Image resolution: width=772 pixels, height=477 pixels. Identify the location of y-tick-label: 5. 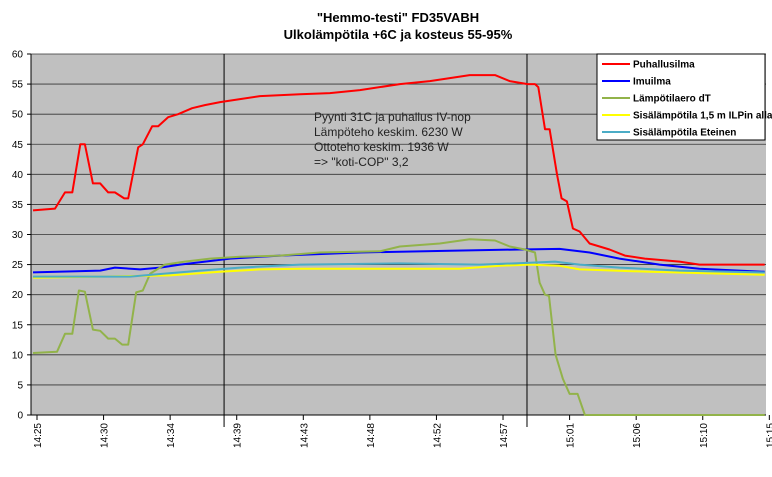
(20, 385).